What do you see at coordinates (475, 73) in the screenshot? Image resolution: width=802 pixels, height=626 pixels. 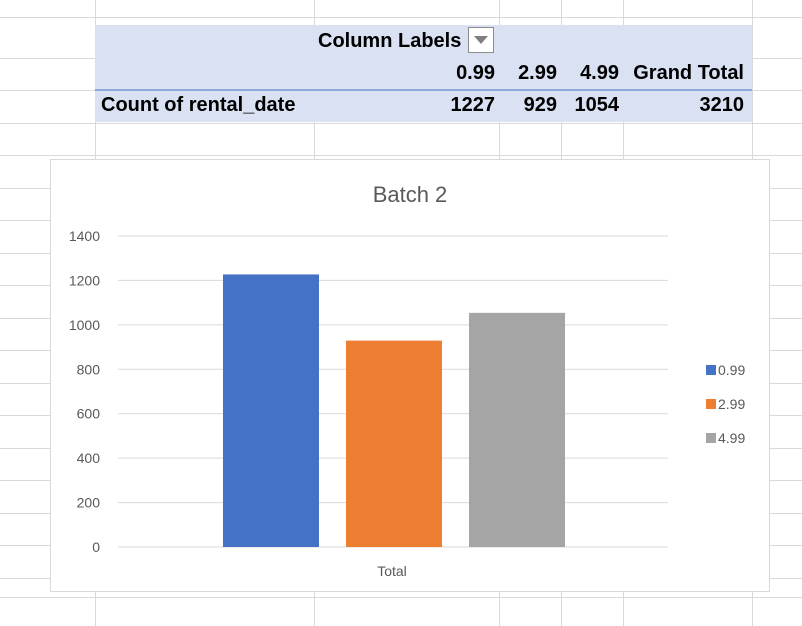 I see `header-0-99: 0.99` at bounding box center [475, 73].